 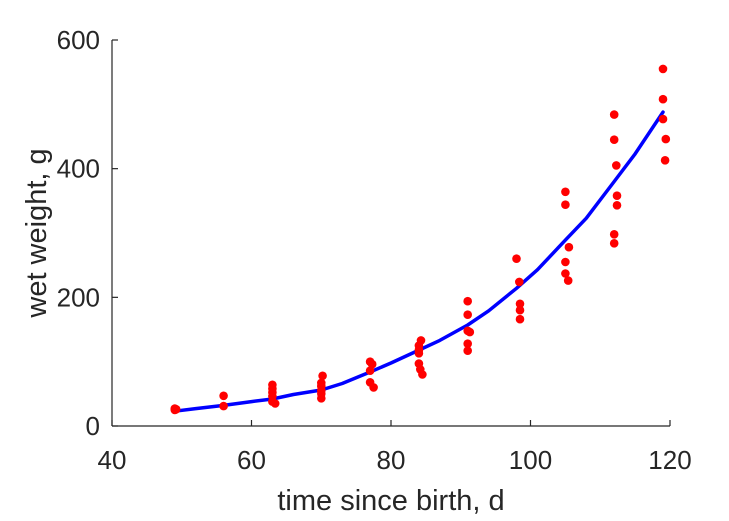 I want to click on x-tick-label: 40, so click(x=112, y=460).